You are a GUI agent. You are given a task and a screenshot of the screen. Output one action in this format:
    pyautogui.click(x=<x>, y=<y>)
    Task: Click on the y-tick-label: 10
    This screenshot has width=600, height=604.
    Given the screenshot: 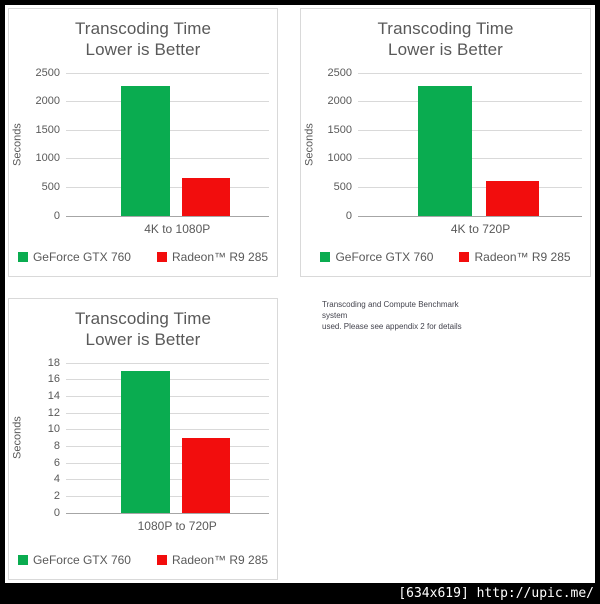 What is the action you would take?
    pyautogui.click(x=53, y=429)
    